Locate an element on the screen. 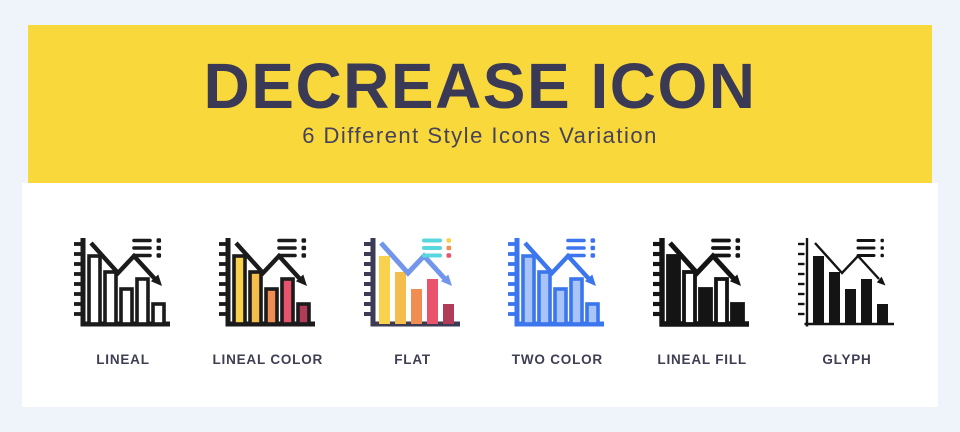 The width and height of the screenshot is (960, 432). icon-style-label: LINEAL FILL is located at coordinates (702, 359).